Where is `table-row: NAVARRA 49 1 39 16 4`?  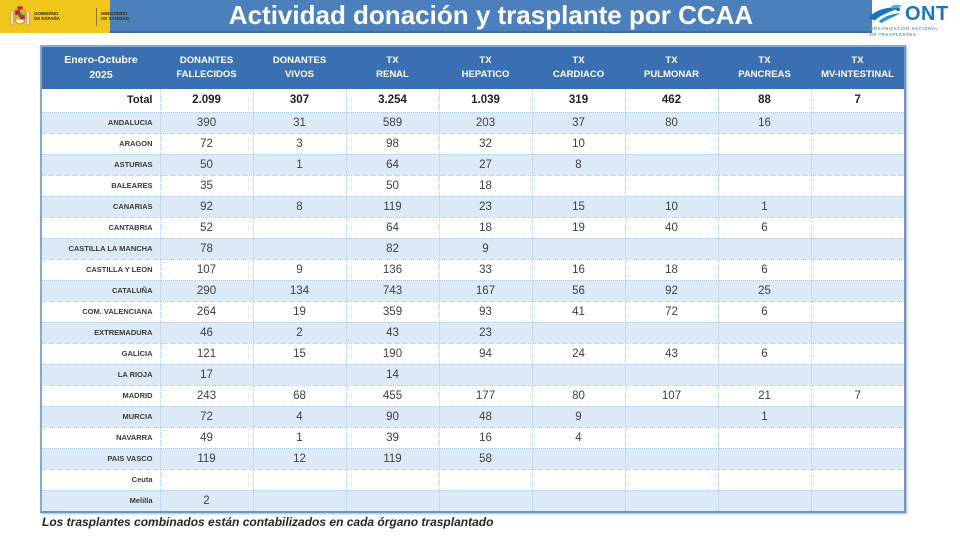
table-row: NAVARRA 49 1 39 16 4 is located at coordinates (473, 438).